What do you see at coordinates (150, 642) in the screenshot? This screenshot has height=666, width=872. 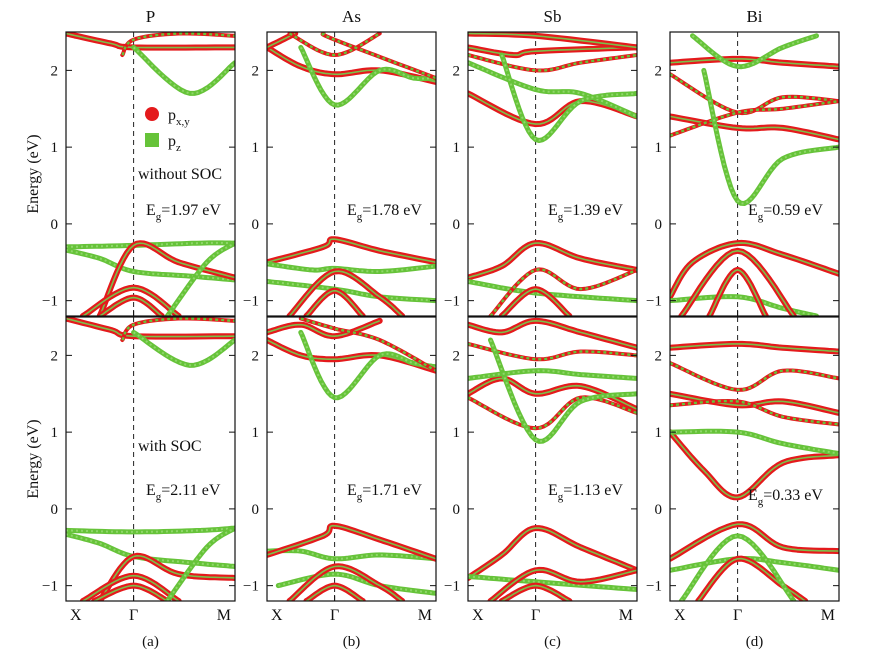 I see `panel-label: (a)` at bounding box center [150, 642].